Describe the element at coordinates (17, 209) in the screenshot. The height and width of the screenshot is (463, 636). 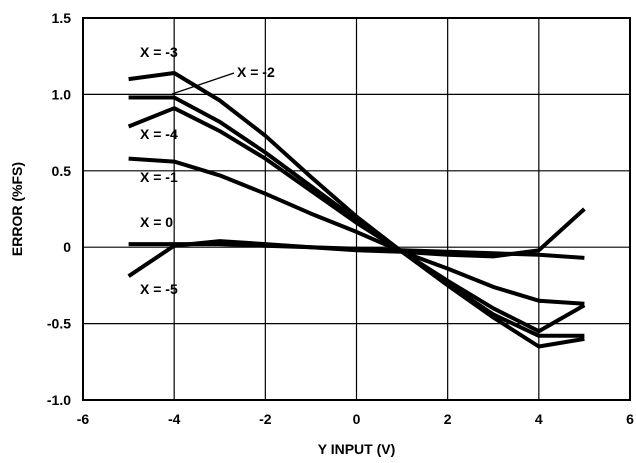
I see `y-axis-label: ERROR (%FS)` at that location.